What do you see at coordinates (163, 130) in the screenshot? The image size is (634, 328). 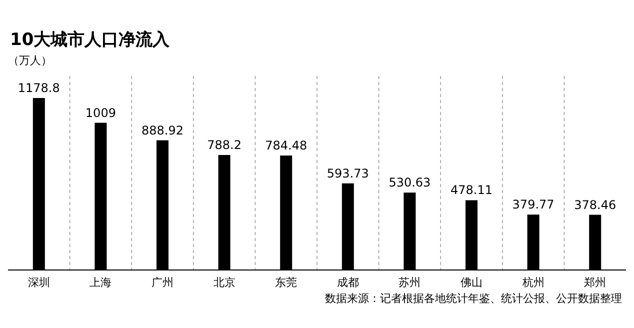 I see `data-label: 888.92` at bounding box center [163, 130].